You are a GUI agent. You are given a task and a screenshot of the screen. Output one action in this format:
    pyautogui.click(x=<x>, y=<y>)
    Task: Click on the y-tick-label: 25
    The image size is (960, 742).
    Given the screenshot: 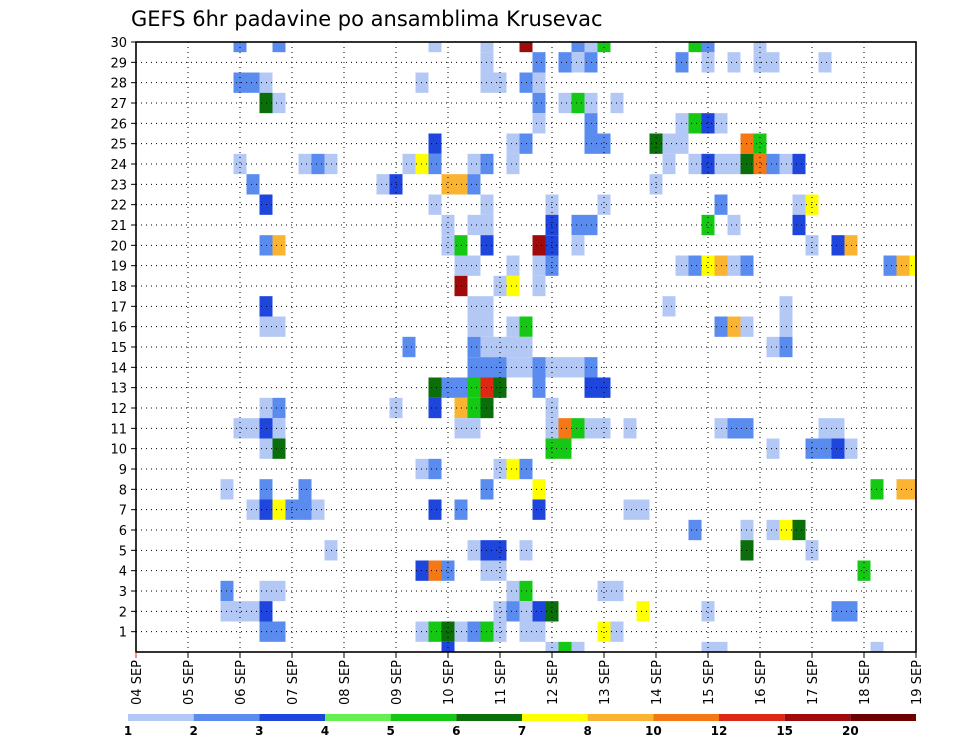 What is the action you would take?
    pyautogui.click(x=118, y=145)
    